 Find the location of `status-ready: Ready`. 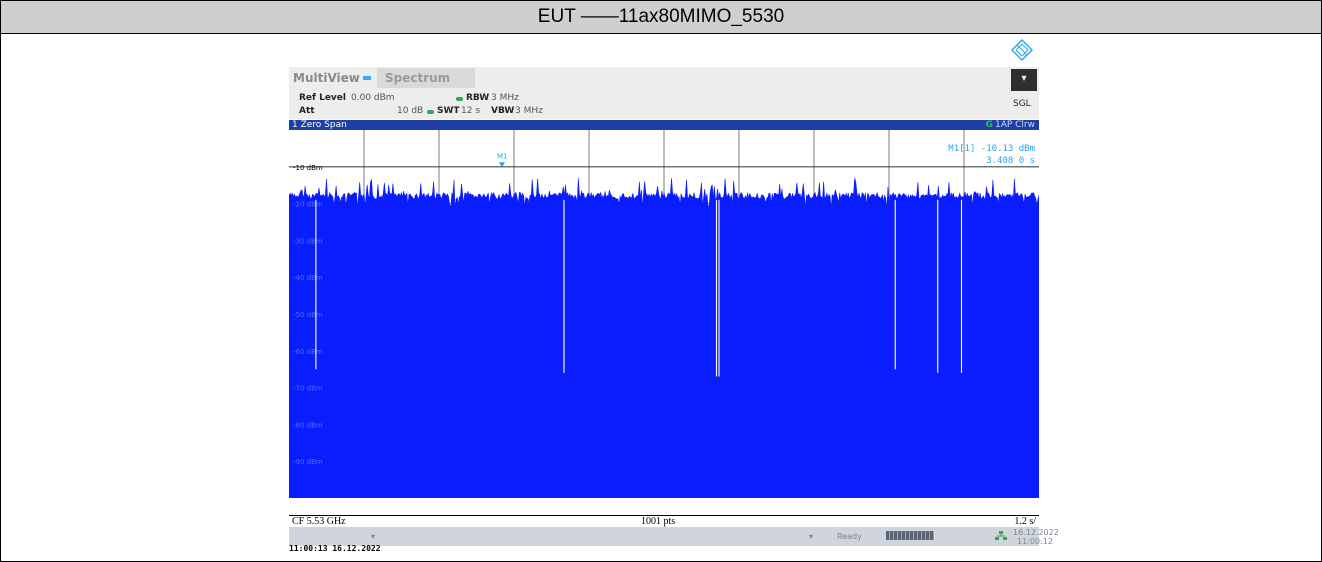

status-ready: Ready is located at coordinates (849, 536).